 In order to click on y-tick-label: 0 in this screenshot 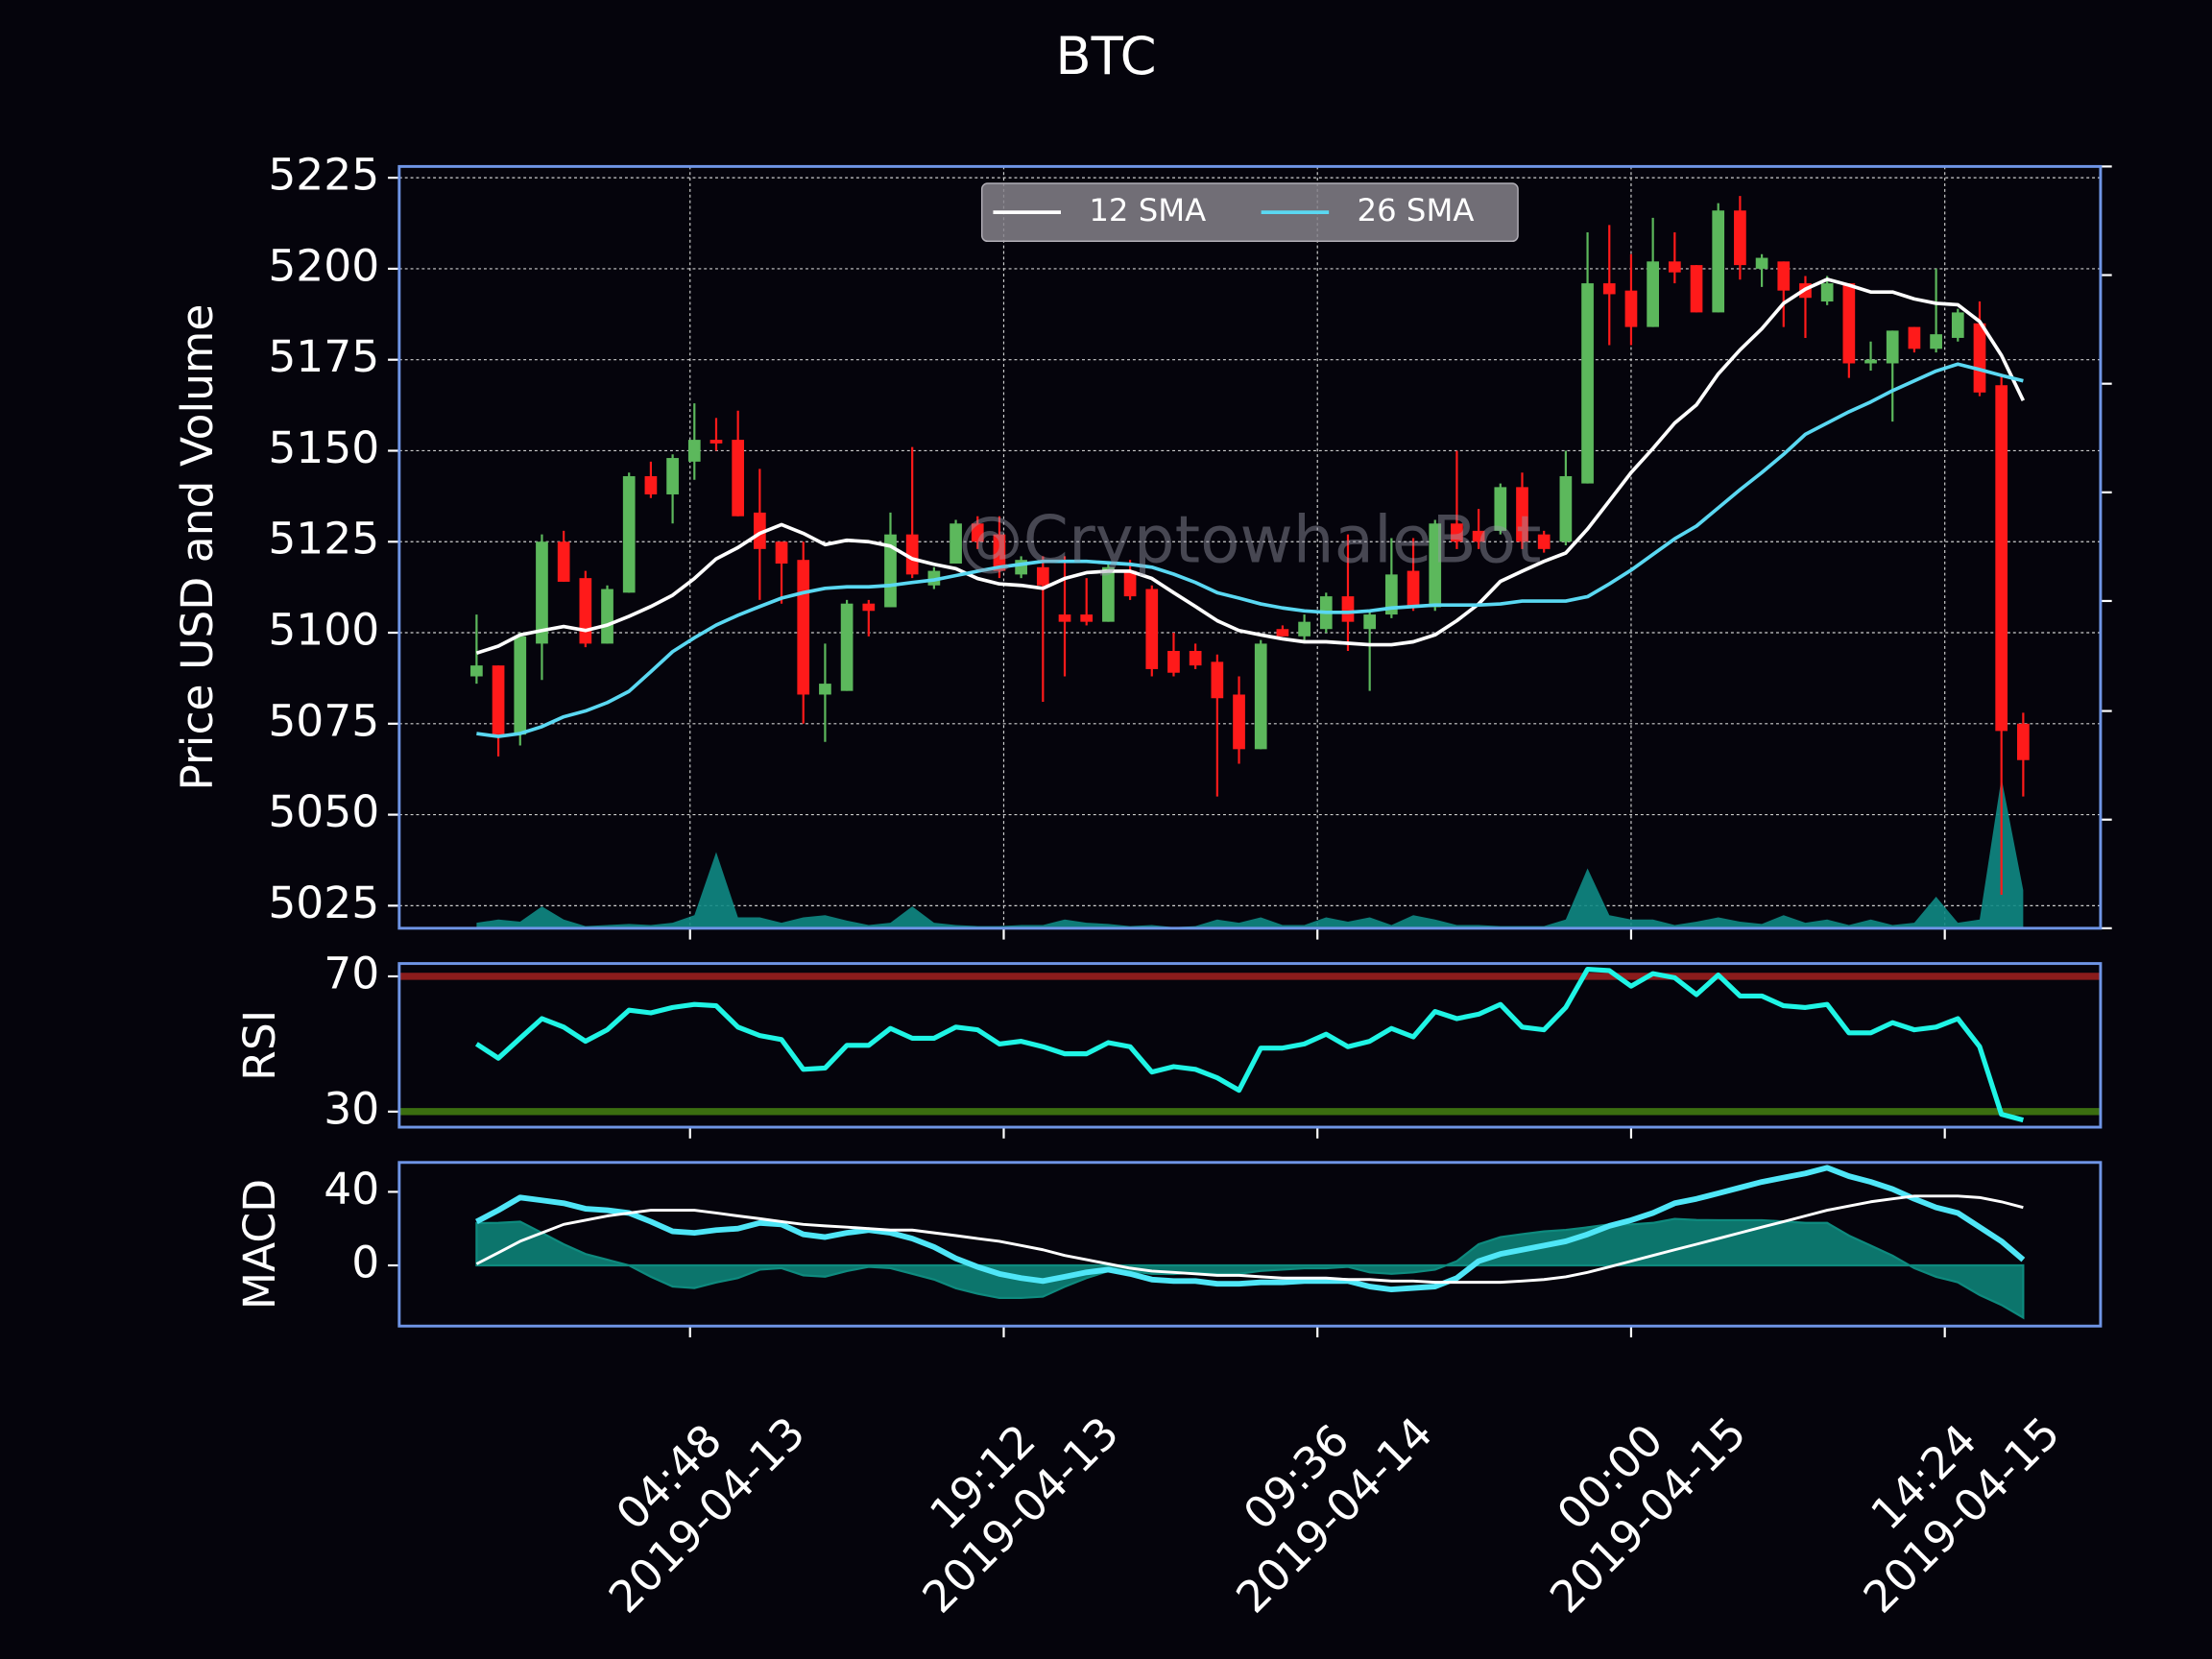, I will do `click(365, 1263)`.